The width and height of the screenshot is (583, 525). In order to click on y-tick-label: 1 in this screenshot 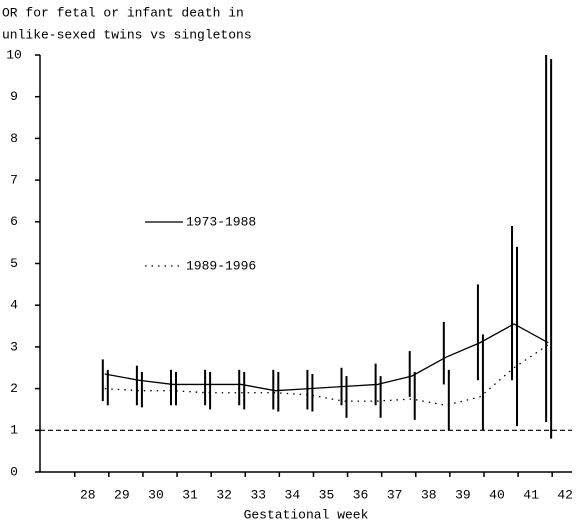, I will do `click(14, 430)`.